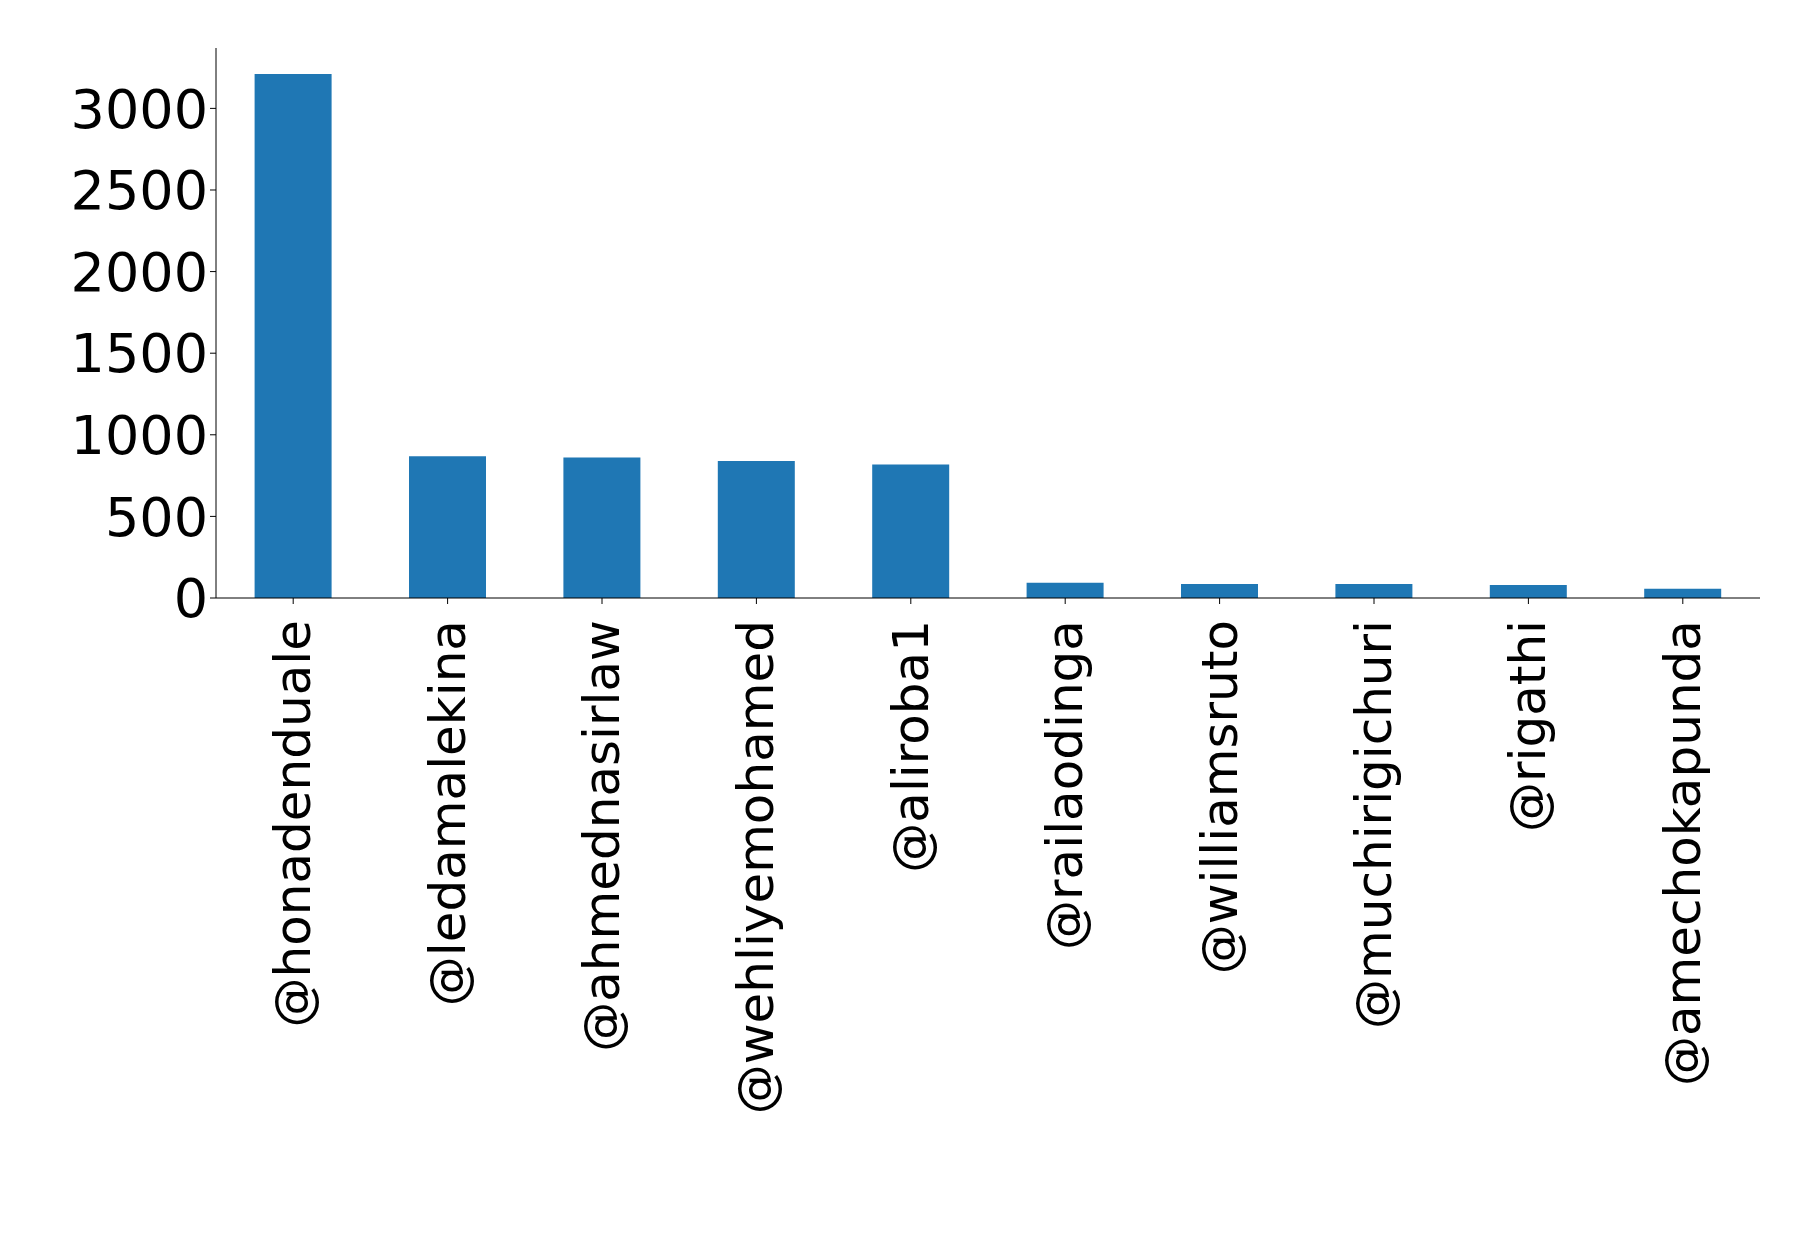 The height and width of the screenshot is (1246, 1798). What do you see at coordinates (139, 354) in the screenshot?
I see `y-tick-label: 1500` at bounding box center [139, 354].